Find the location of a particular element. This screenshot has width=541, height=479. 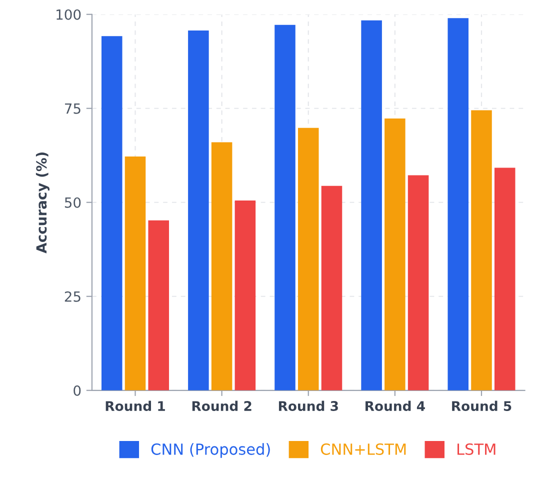

x-tick-label: Round 5 is located at coordinates (482, 406).